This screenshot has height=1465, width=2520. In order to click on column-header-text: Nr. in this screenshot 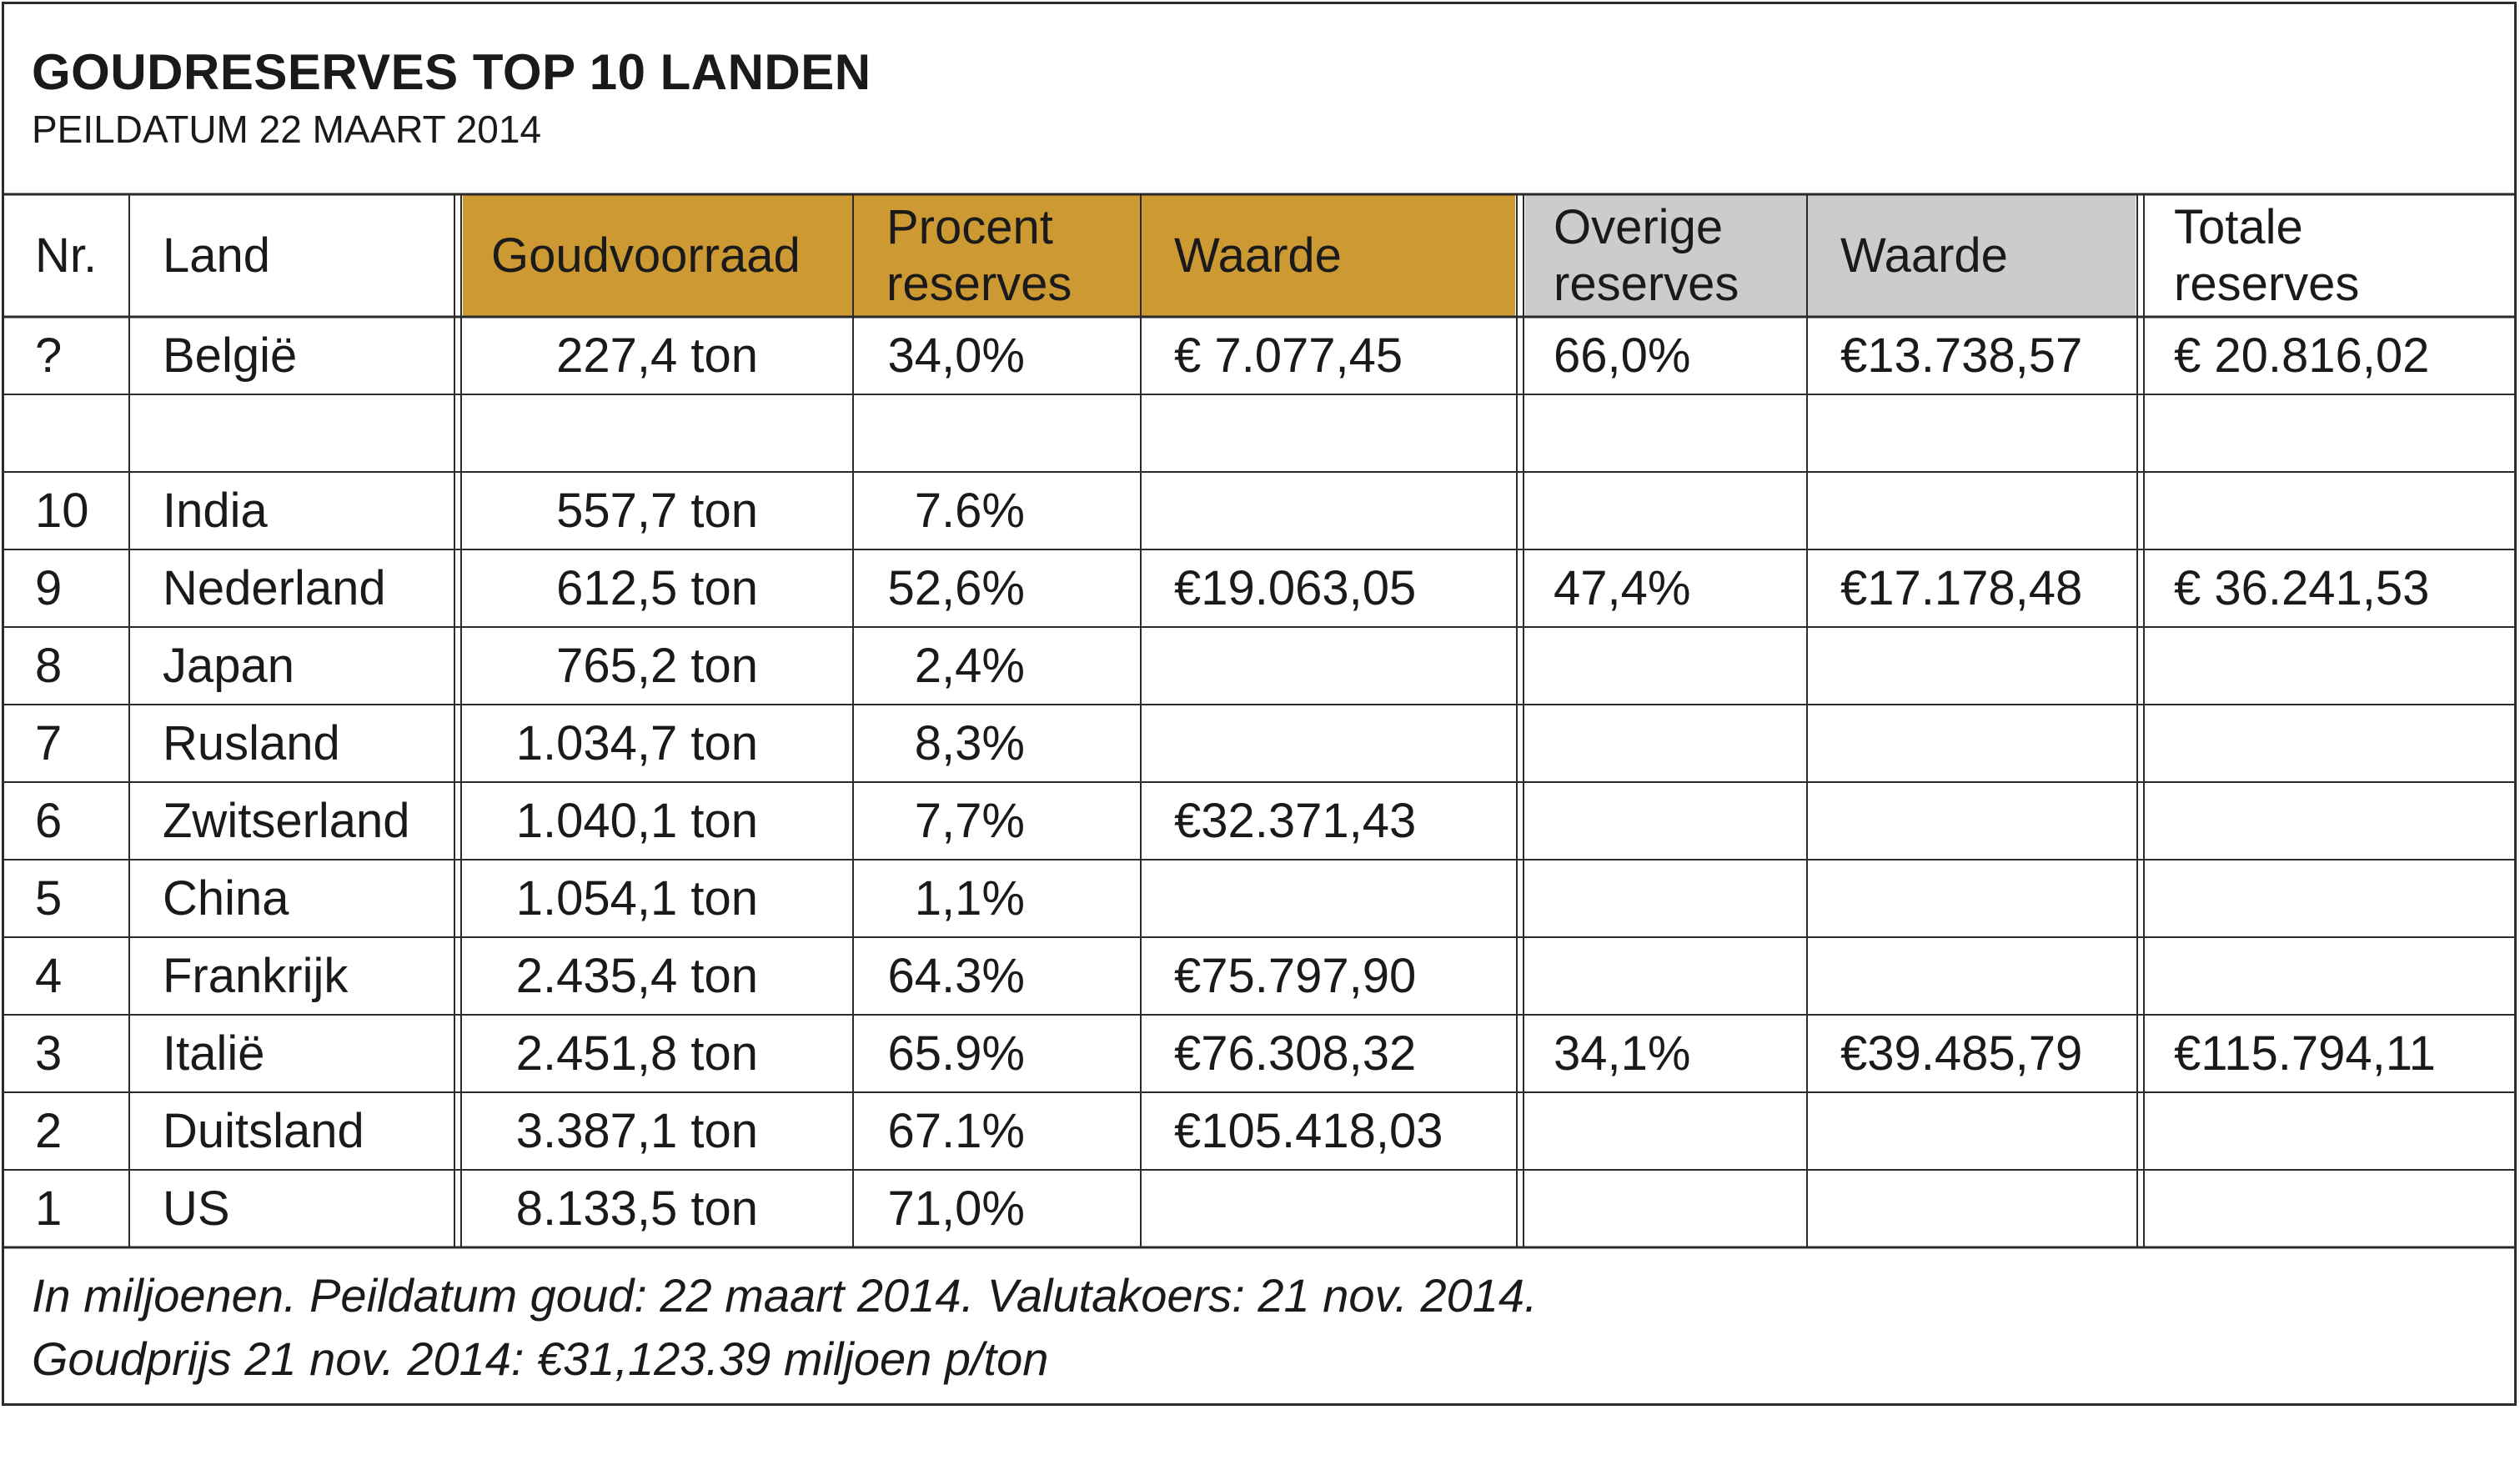, I will do `click(66, 256)`.